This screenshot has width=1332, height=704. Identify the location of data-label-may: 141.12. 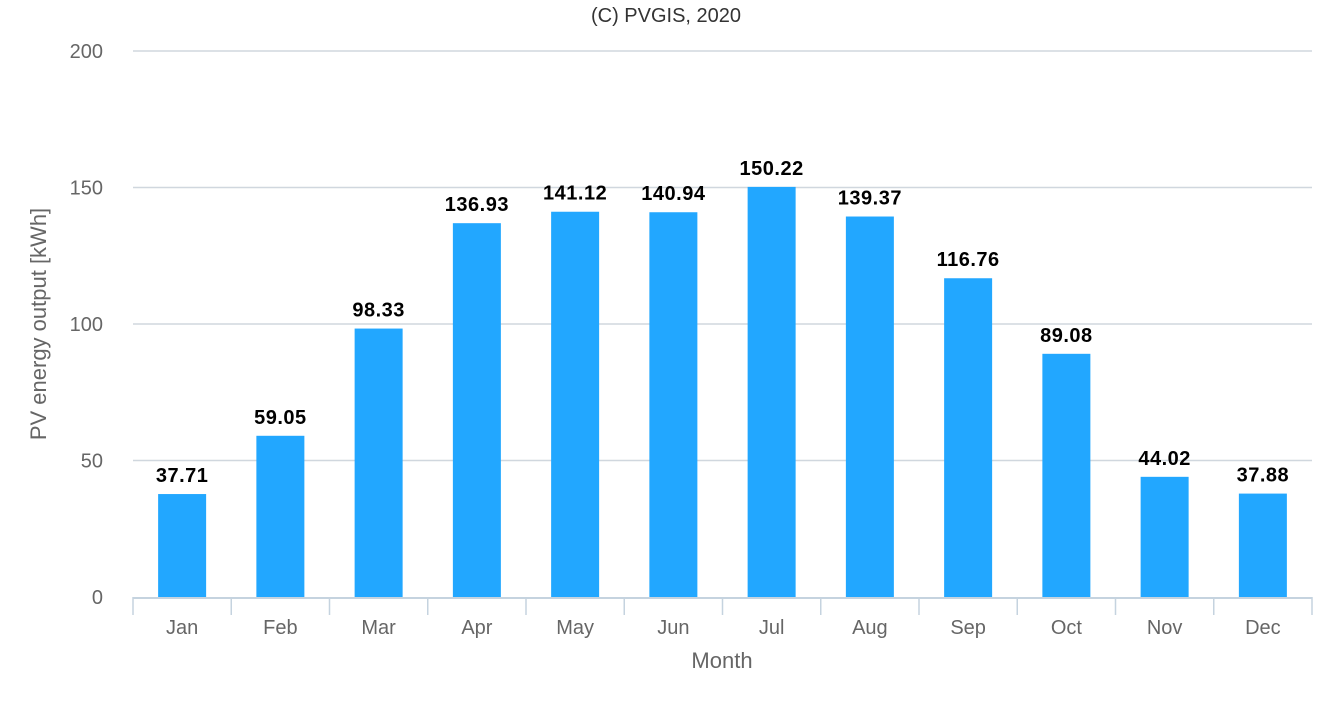
(575, 194).